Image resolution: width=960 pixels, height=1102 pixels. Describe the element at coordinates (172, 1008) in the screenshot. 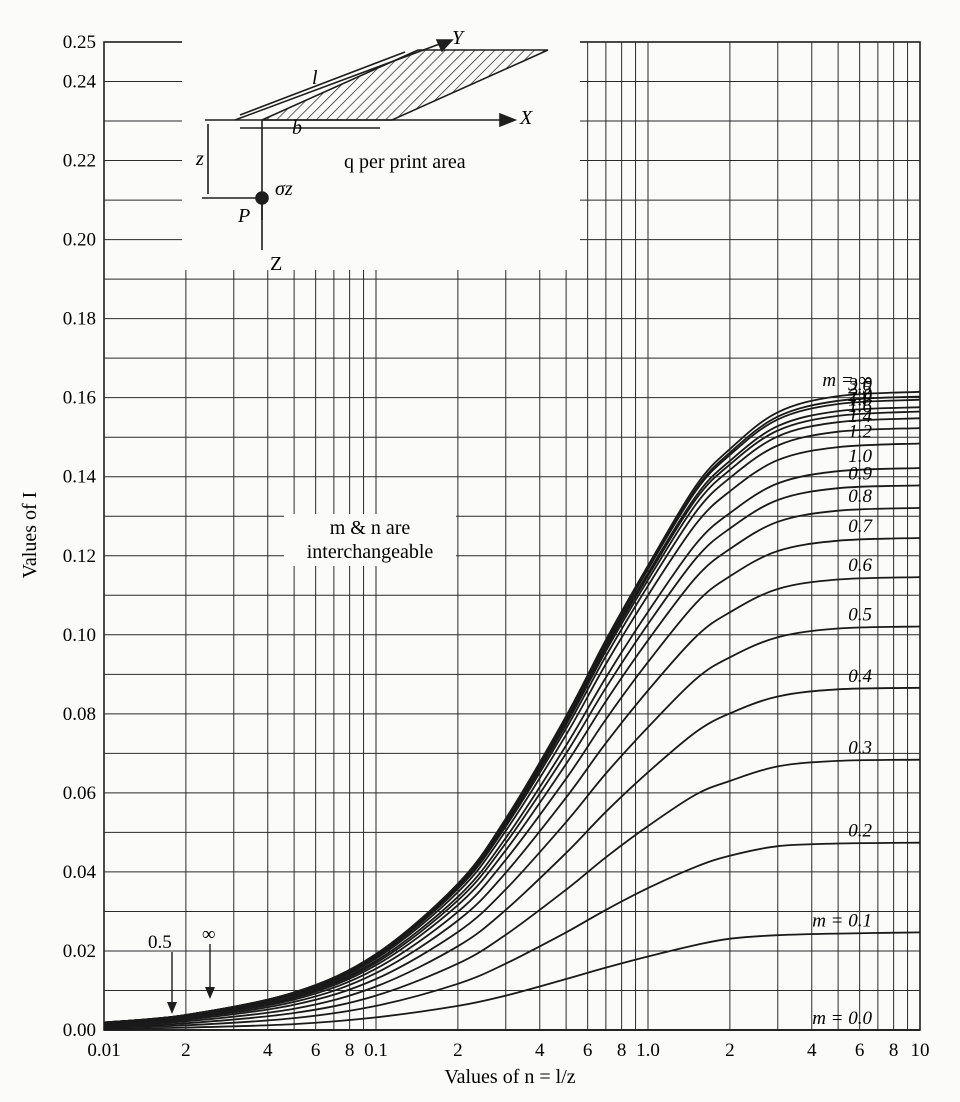

I see `marker-0-5-arrowhead` at that location.